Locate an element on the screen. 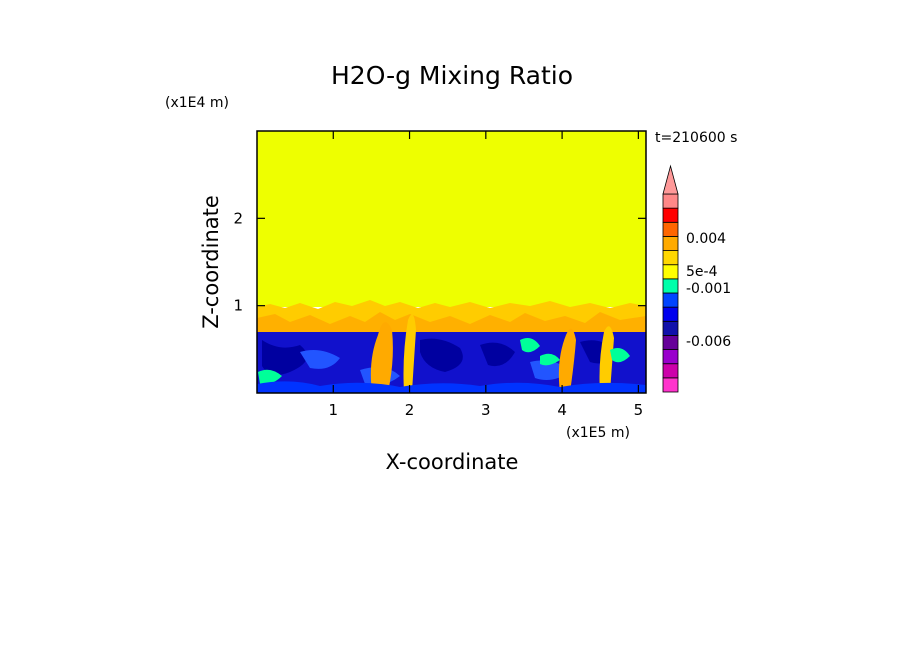 Image resolution: width=904 pixels, height=654 pixels. green-patches is located at coordinates (444, 361).